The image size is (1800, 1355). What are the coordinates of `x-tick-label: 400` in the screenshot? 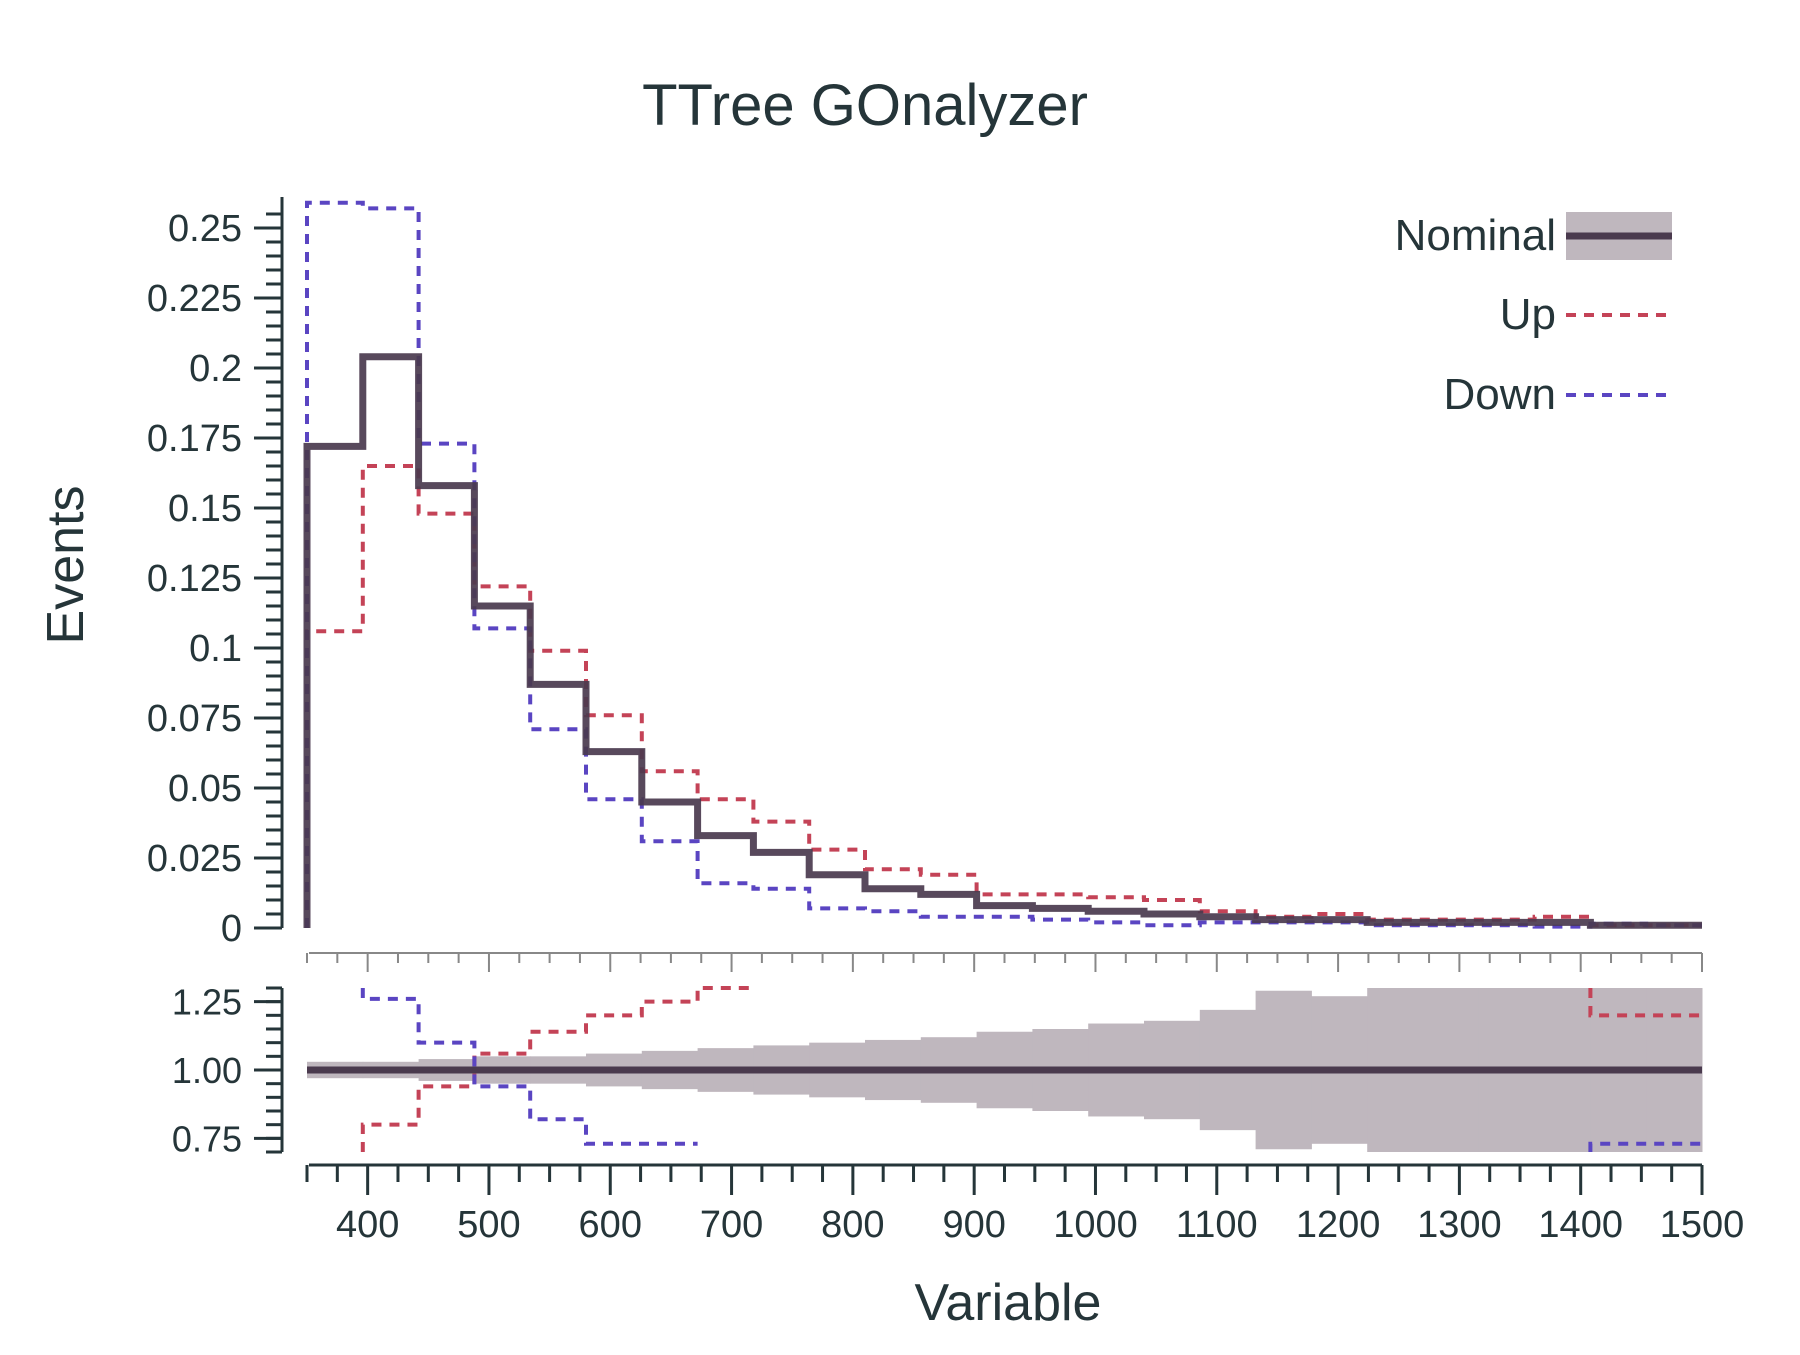 It's located at (367, 1225).